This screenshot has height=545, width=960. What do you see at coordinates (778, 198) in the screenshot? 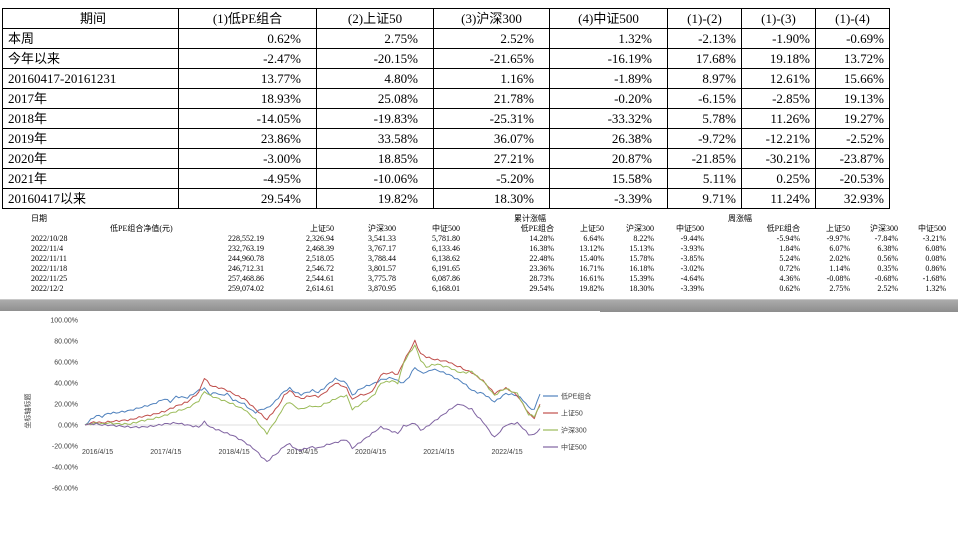
I see `value-cell: 11.24%` at bounding box center [778, 198].